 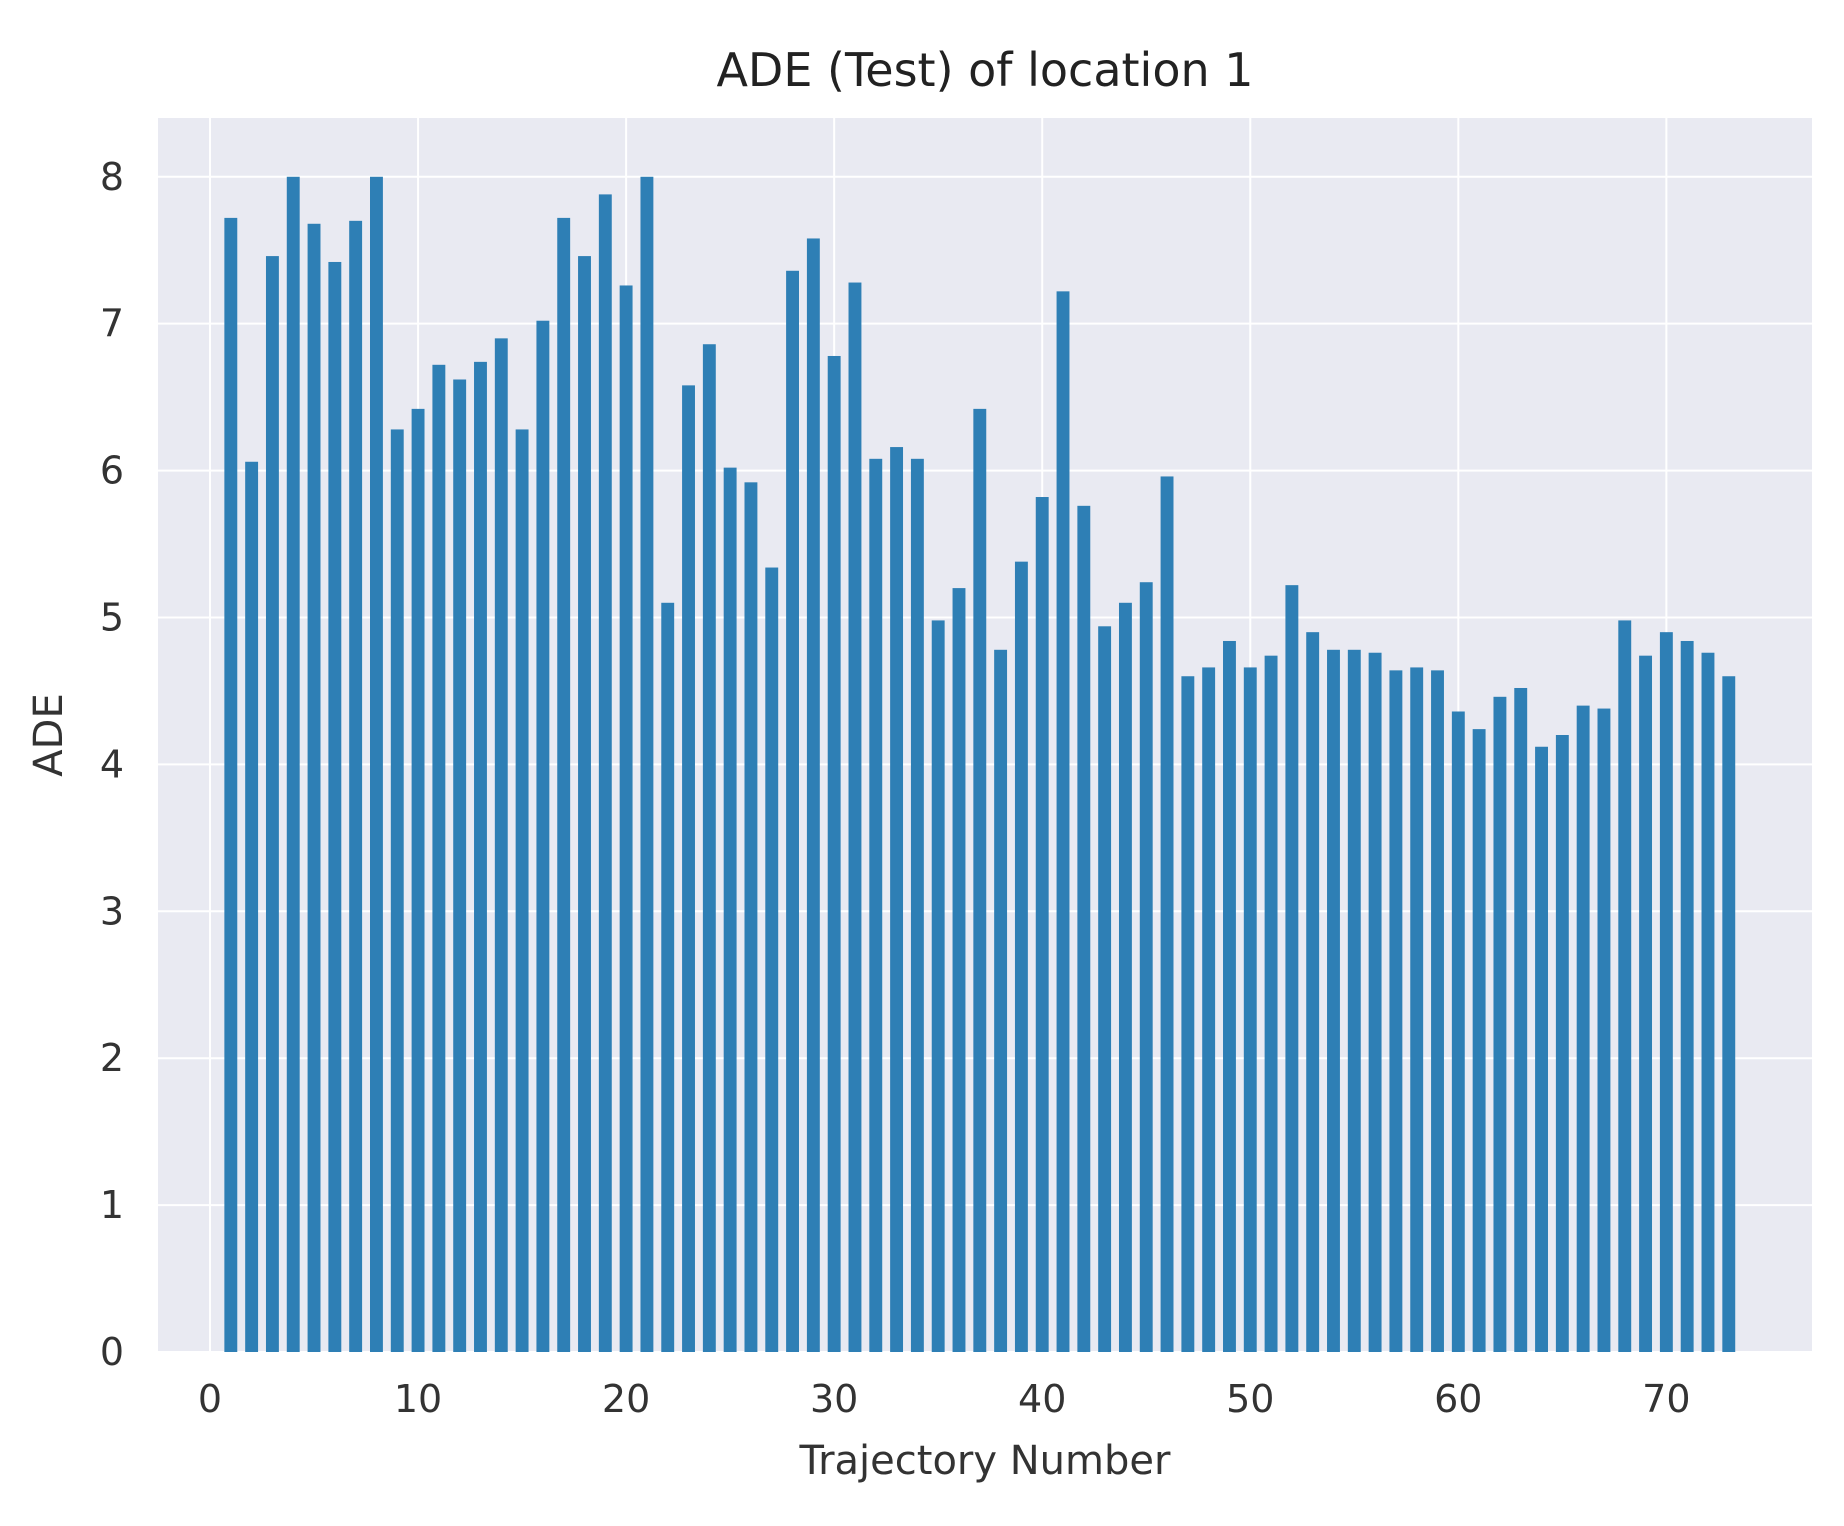 What do you see at coordinates (49, 734) in the screenshot?
I see `y-axis-title: ADE` at bounding box center [49, 734].